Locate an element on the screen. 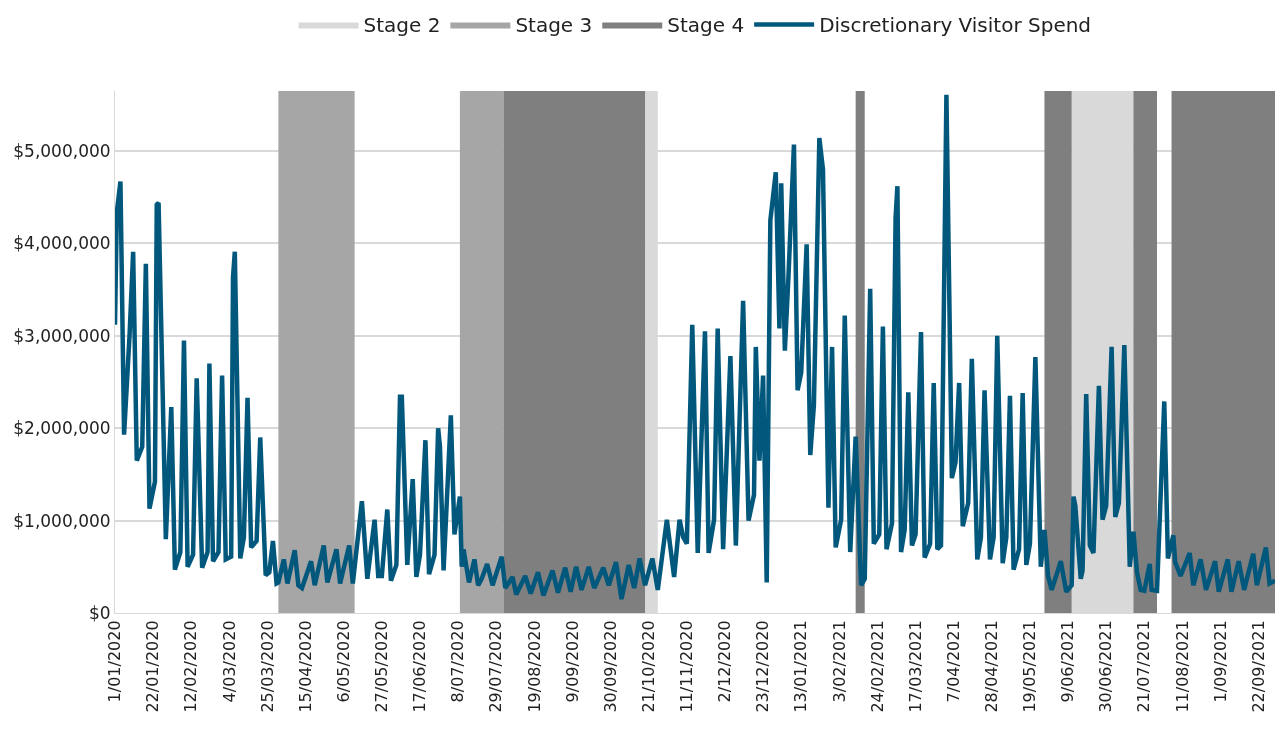 The image size is (1280, 738). x-tick-label: 22/09/2021 is located at coordinates (1258, 666).